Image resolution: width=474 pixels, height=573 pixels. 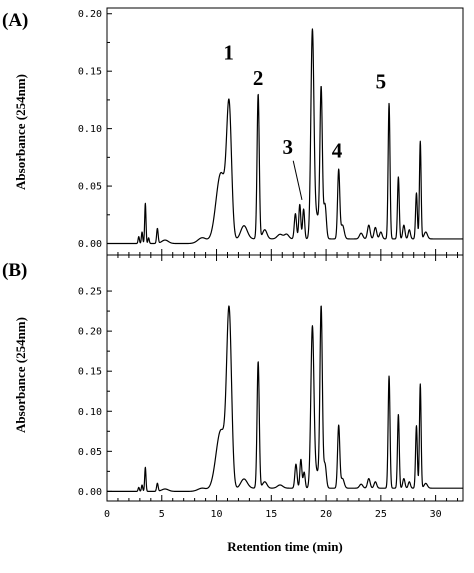 What do you see at coordinates (287, 147) in the screenshot?
I see `peak-label-3: 3` at bounding box center [287, 147].